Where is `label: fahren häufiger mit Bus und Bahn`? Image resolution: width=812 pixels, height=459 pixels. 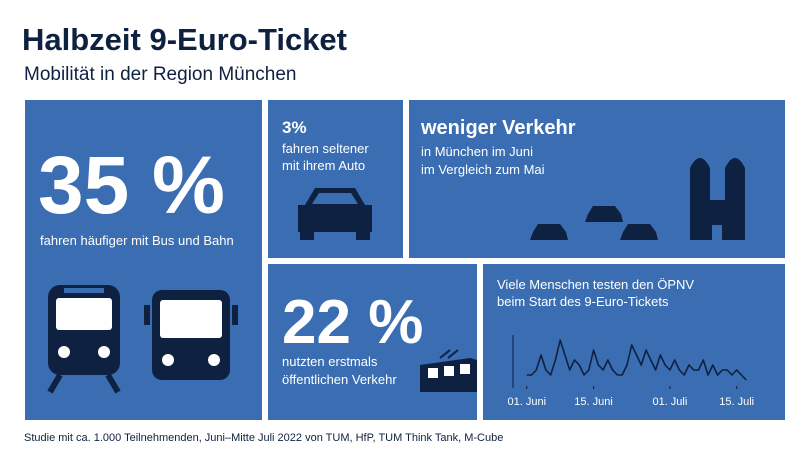 label: fahren häufiger mit Bus und Bahn is located at coordinates (137, 240).